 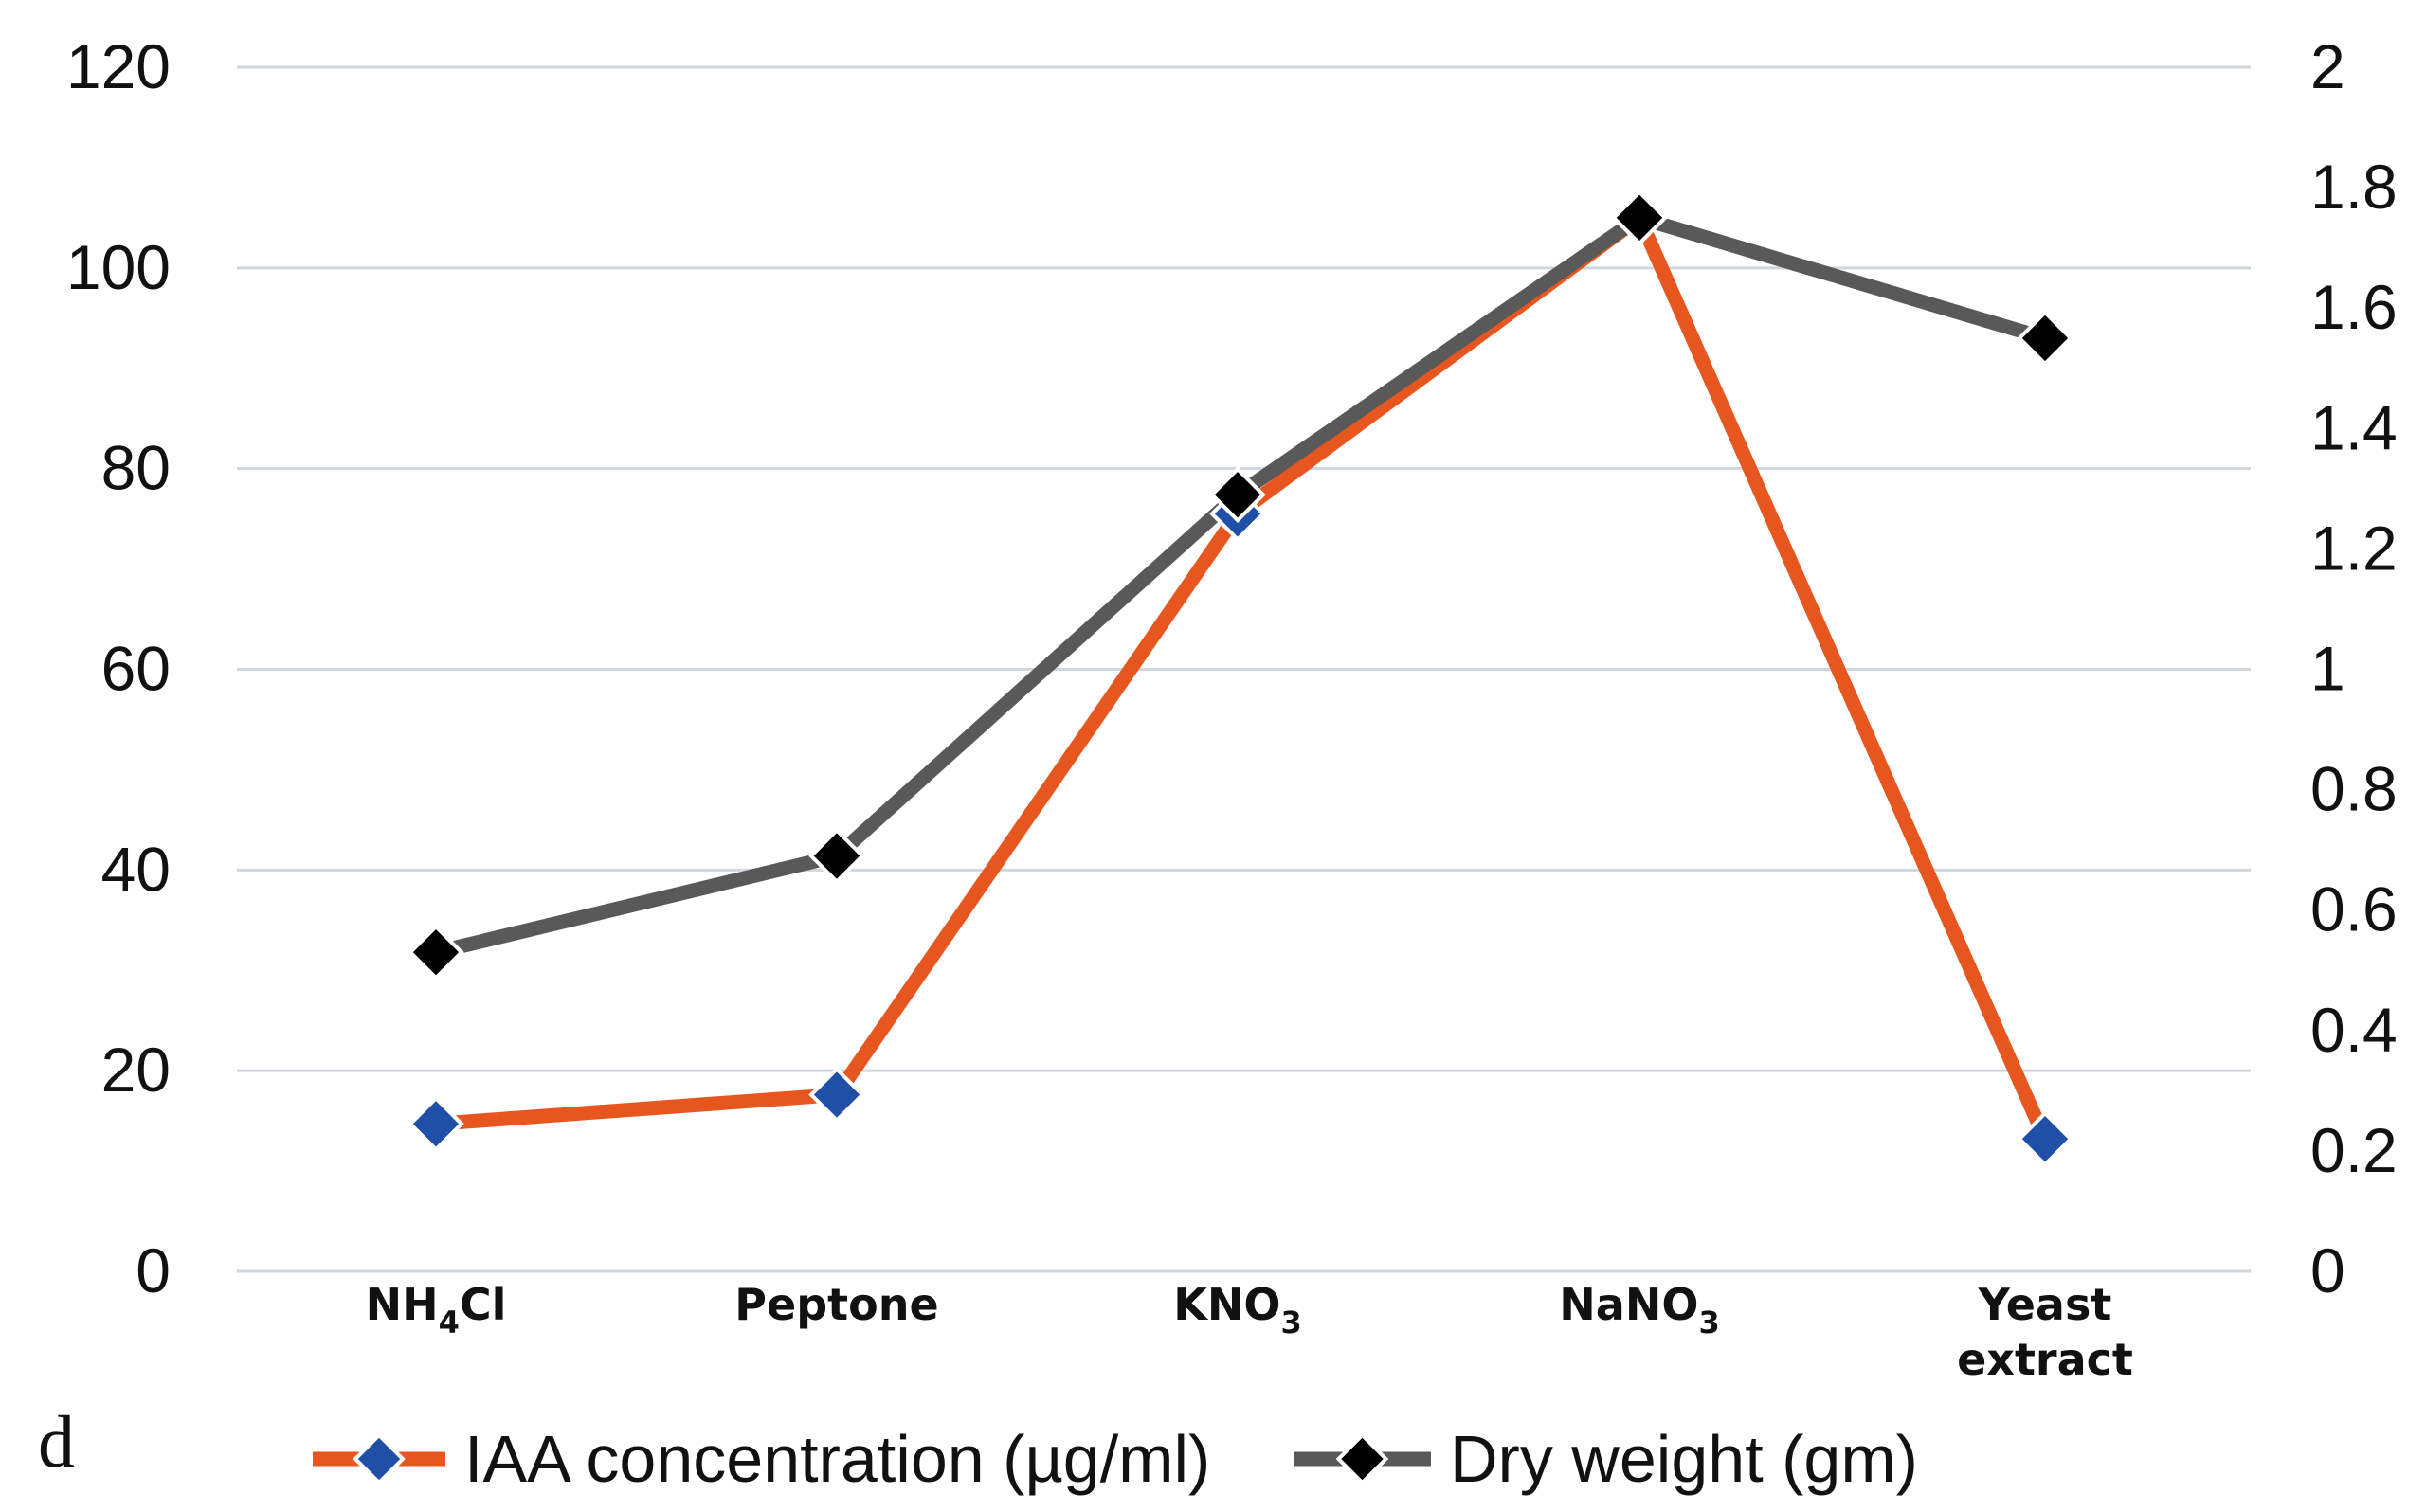 What do you see at coordinates (1628, 1304) in the screenshot?
I see `category-label-base: NaNO` at bounding box center [1628, 1304].